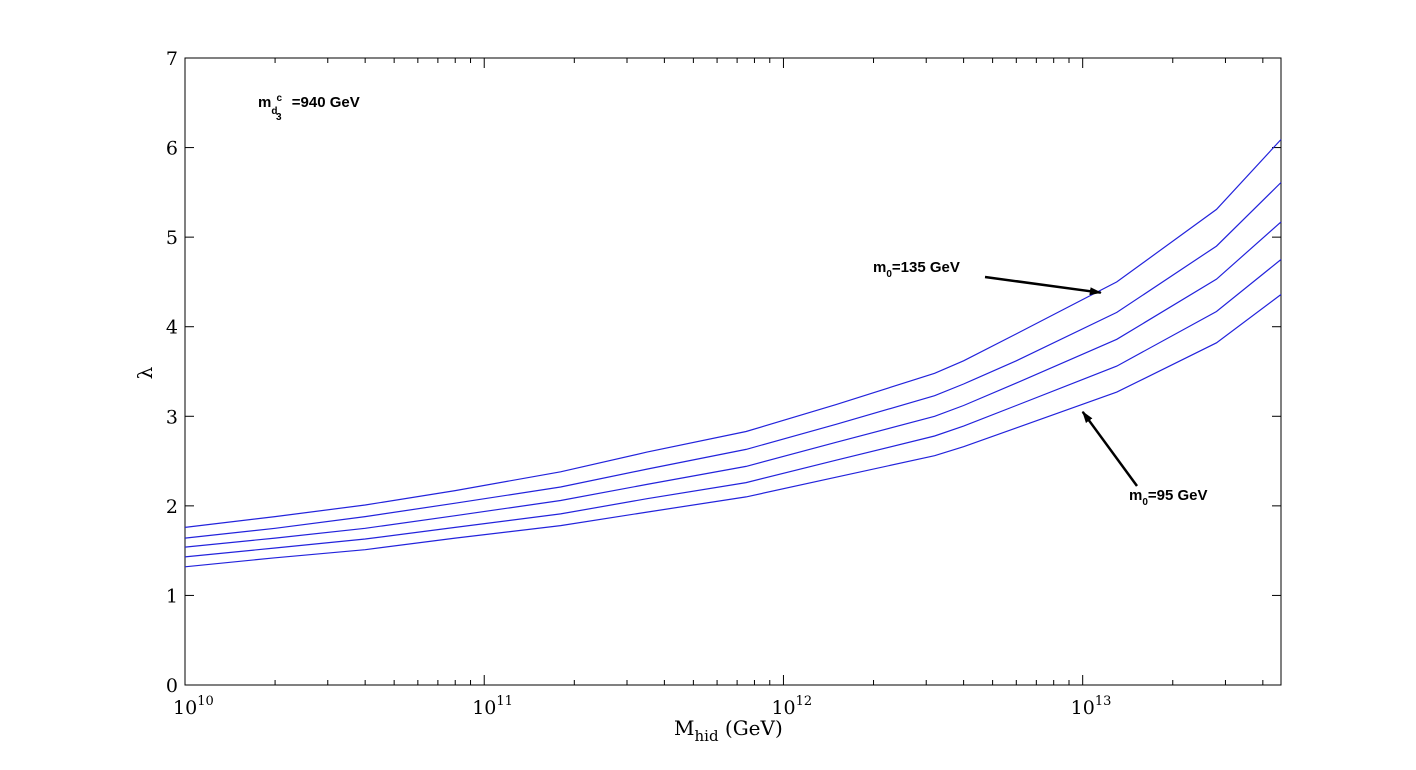 The height and width of the screenshot is (770, 1416). I want to click on x-tick-label: 1012, so click(791, 706).